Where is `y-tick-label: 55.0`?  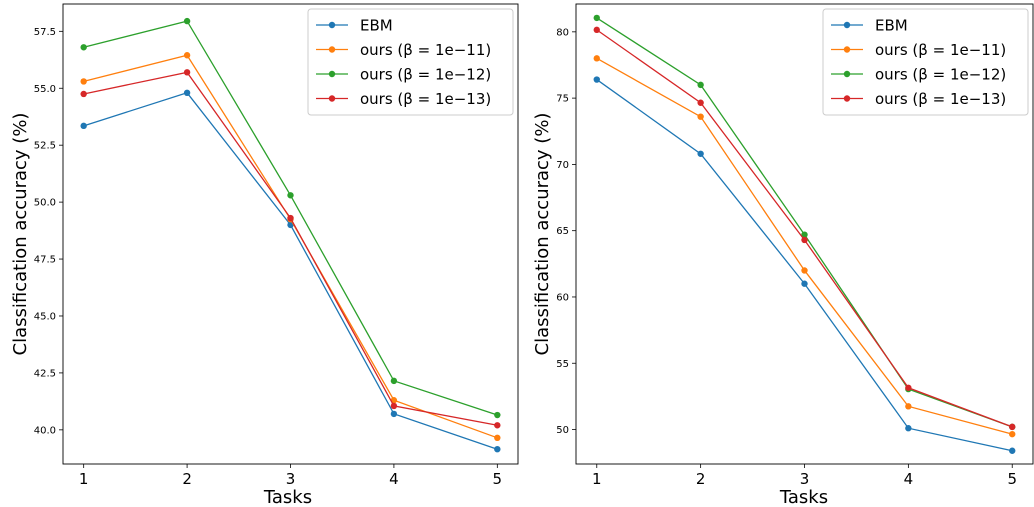 y-tick-label: 55.0 is located at coordinates (45, 89).